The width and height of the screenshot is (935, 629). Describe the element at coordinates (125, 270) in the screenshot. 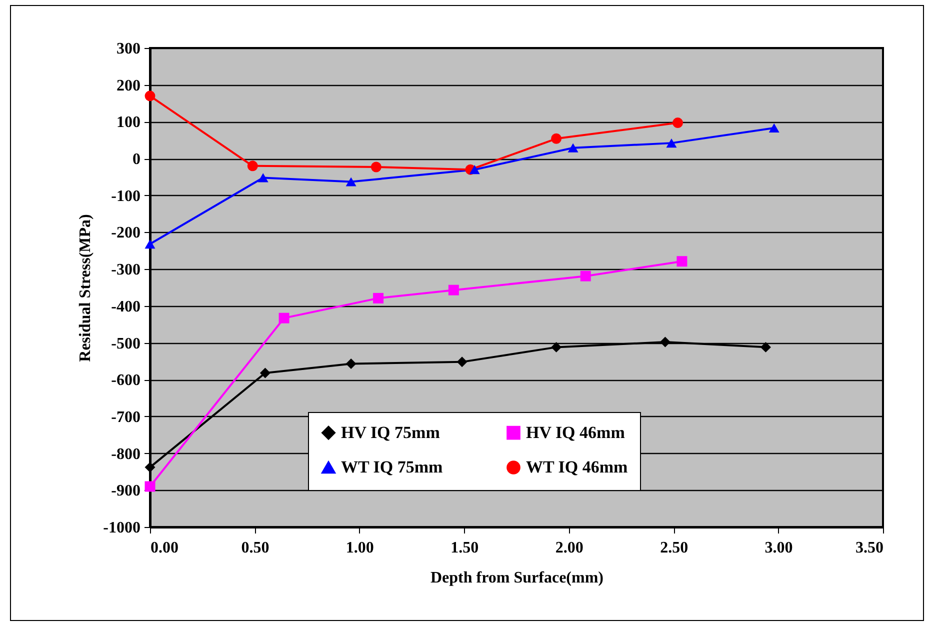

I see `y-tick-label: -300` at that location.